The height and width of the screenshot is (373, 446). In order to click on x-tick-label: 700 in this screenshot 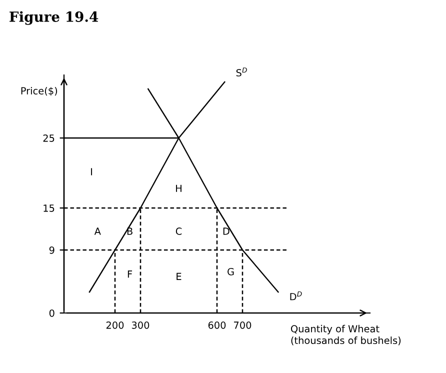, I will do `click(243, 325)`.